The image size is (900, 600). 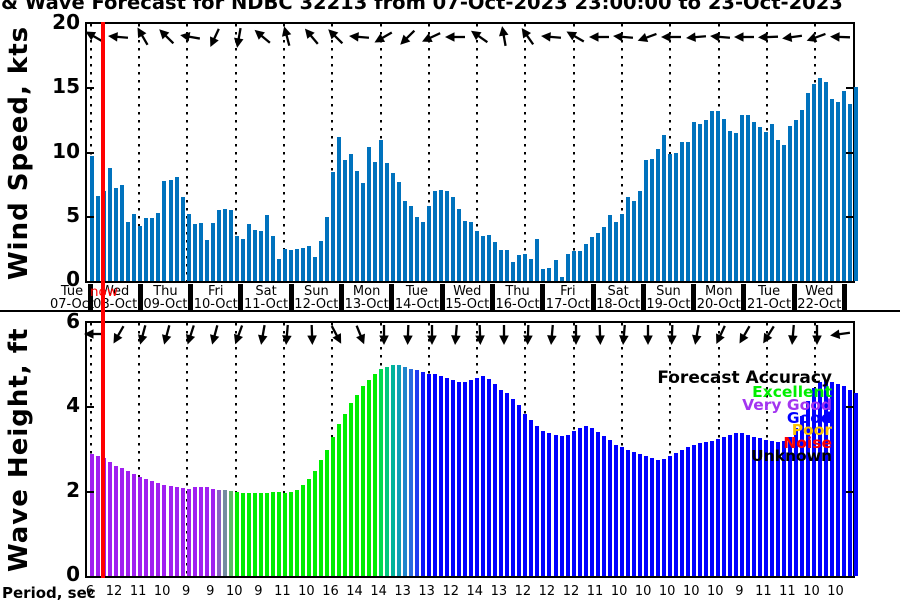 What do you see at coordinates (330, 591) in the screenshot?
I see `period-value: 16` at bounding box center [330, 591].